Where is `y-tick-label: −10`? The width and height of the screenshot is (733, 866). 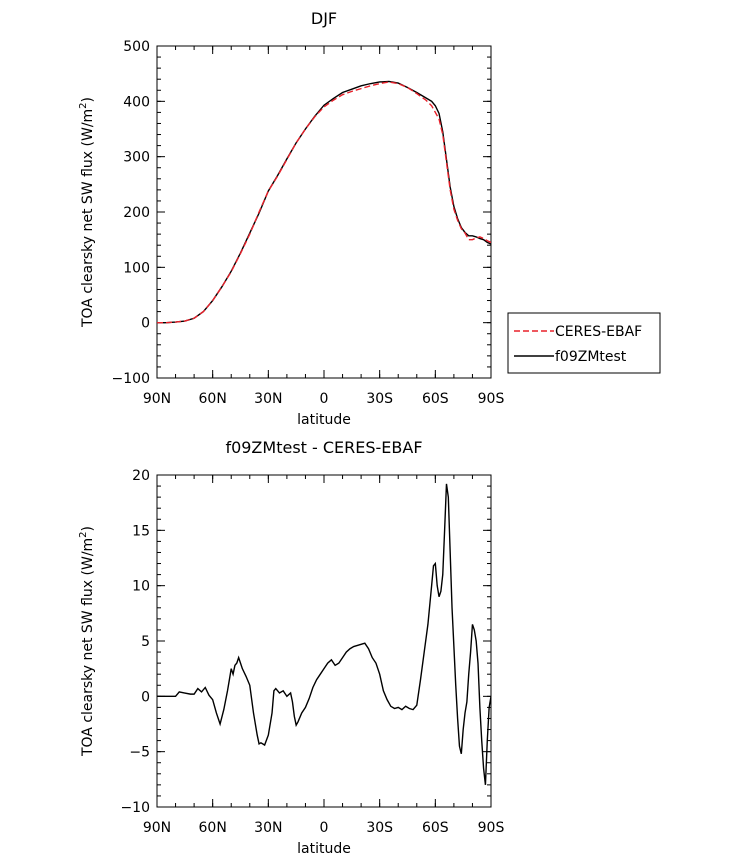 y-tick-label: −10 is located at coordinates (135, 808).